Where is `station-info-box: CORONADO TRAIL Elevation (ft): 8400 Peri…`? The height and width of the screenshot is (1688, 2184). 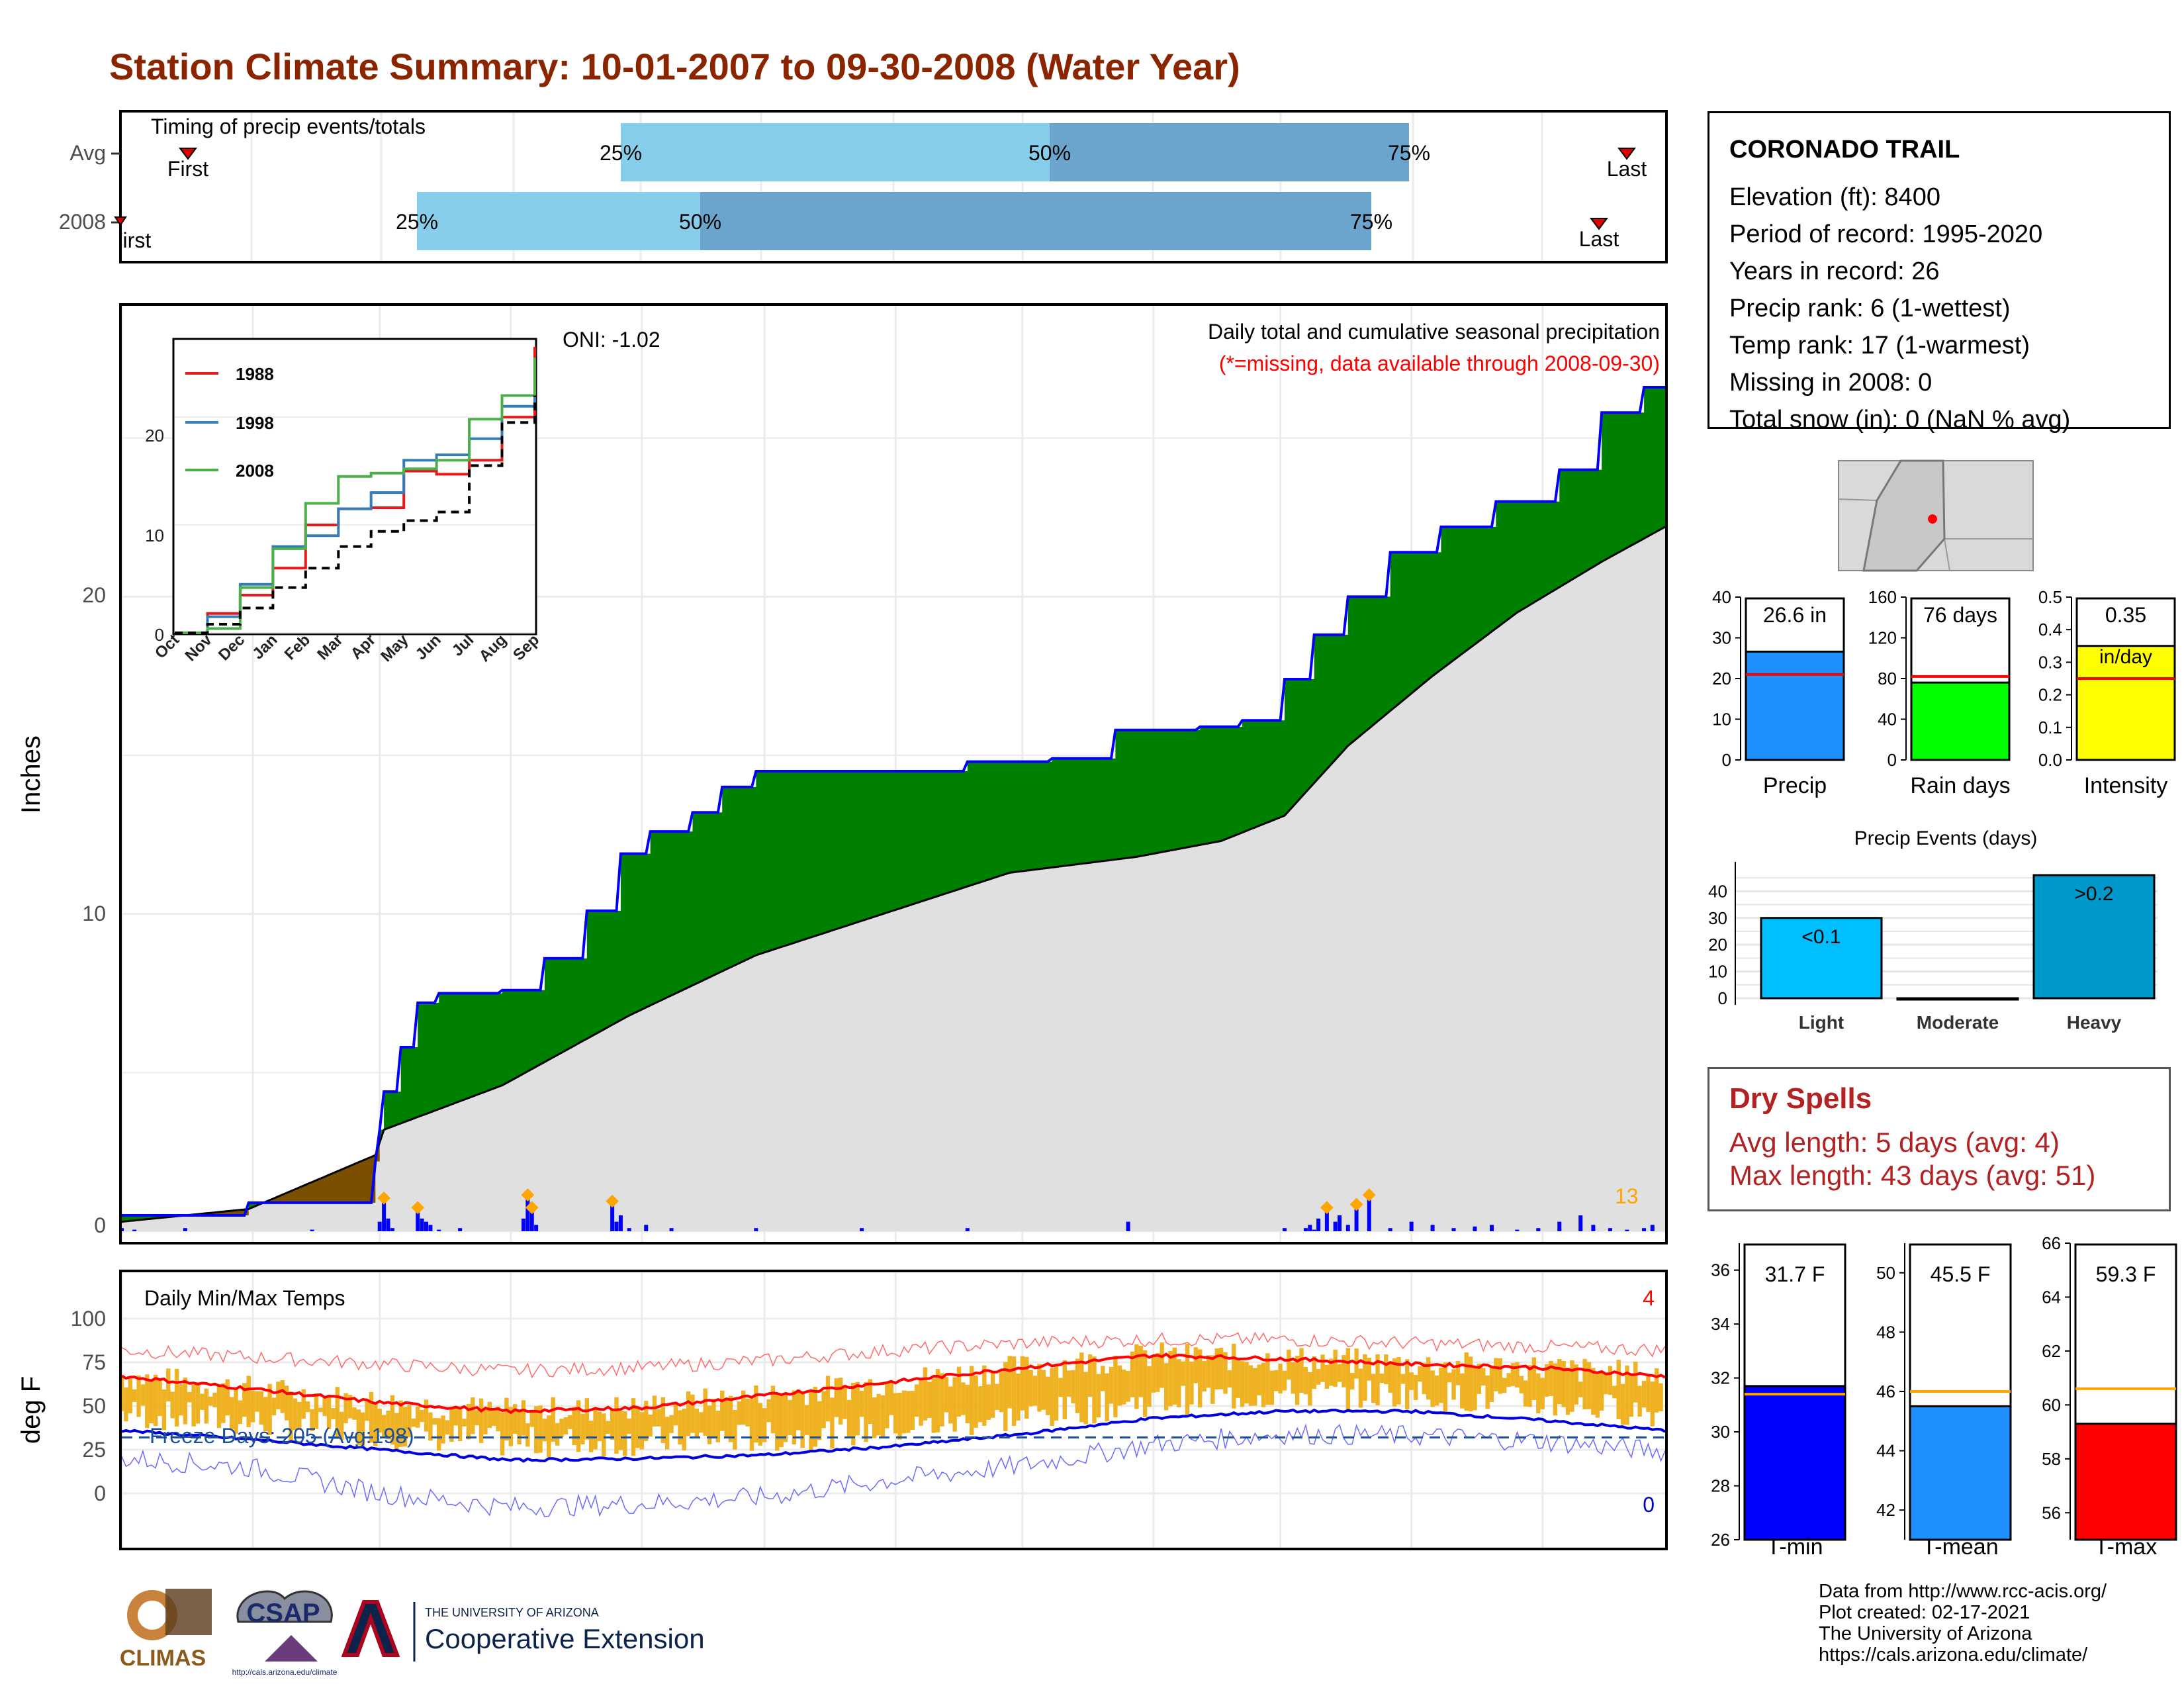 station-info-box: CORONADO TRAIL Elevation (ft): 8400 Peri… is located at coordinates (1939, 272).